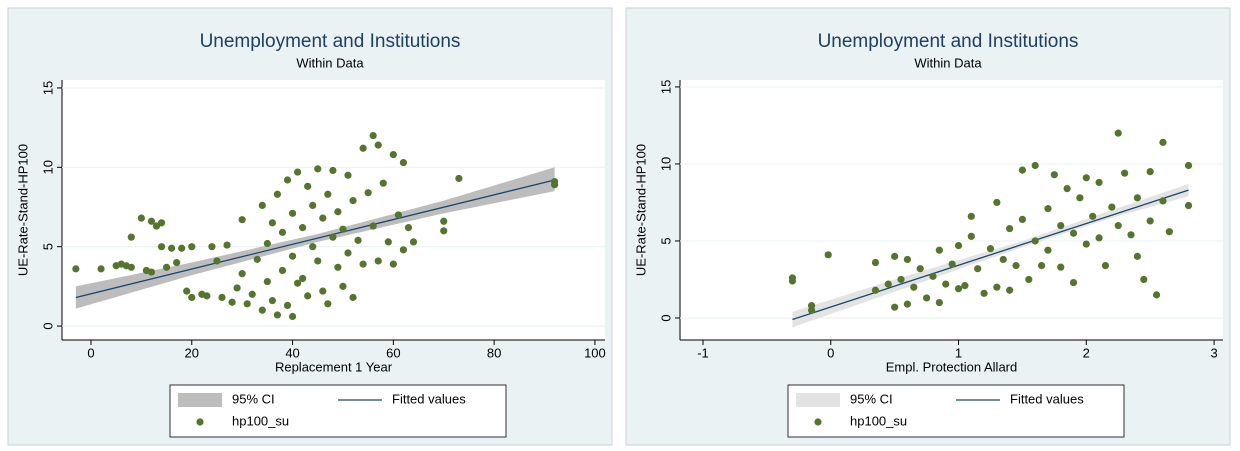 This screenshot has width=1240, height=451. What do you see at coordinates (338, 411) in the screenshot?
I see `legend-box` at bounding box center [338, 411].